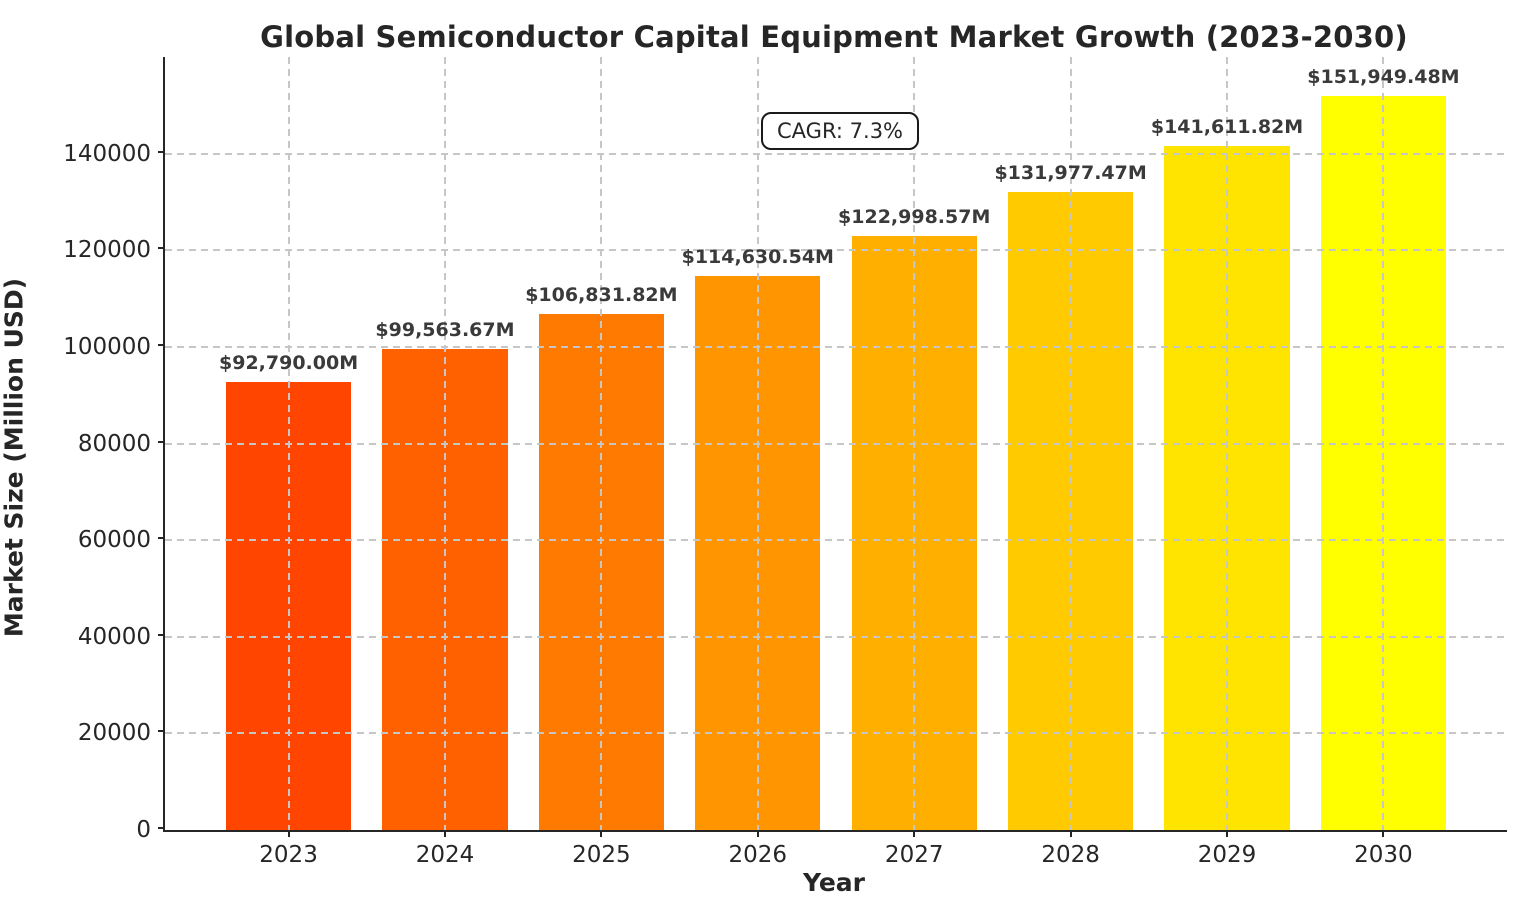 The image size is (1536, 922). I want to click on y-tick-label-60000: 60000, so click(114, 540).